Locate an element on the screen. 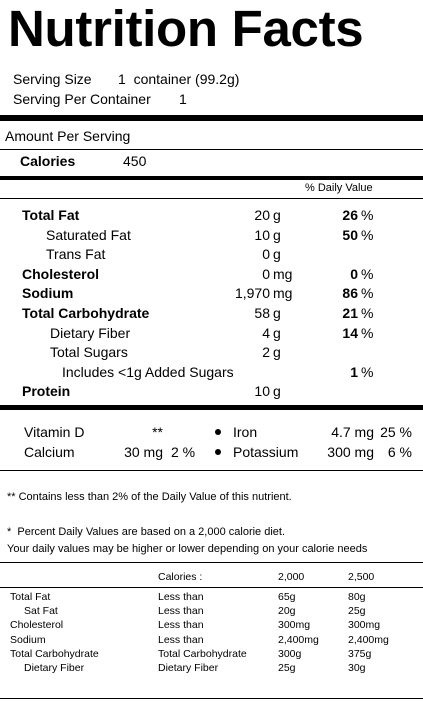 This screenshot has height=702, width=423. calories-label: Calories is located at coordinates (48, 161).